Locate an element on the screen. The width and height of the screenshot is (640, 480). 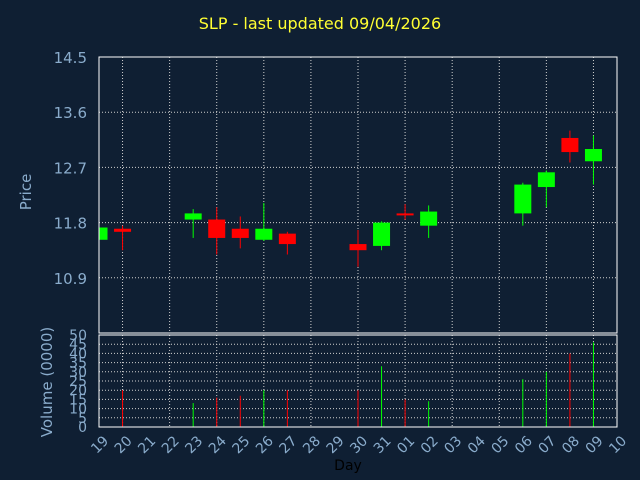
volume-tick-label: 10 is located at coordinates (78, 410).